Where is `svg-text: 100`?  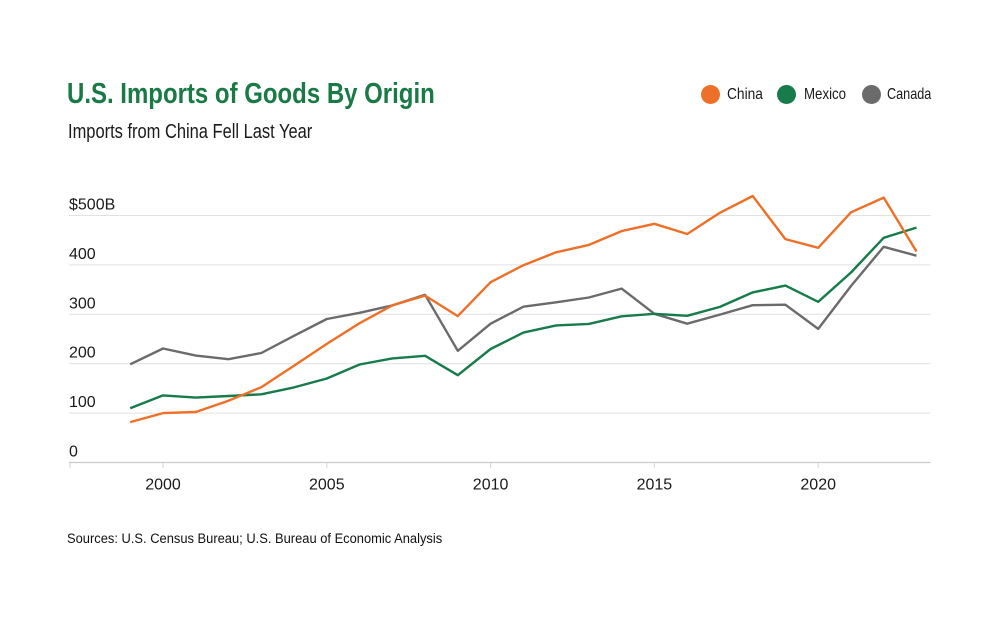 svg-text: 100 is located at coordinates (82, 402).